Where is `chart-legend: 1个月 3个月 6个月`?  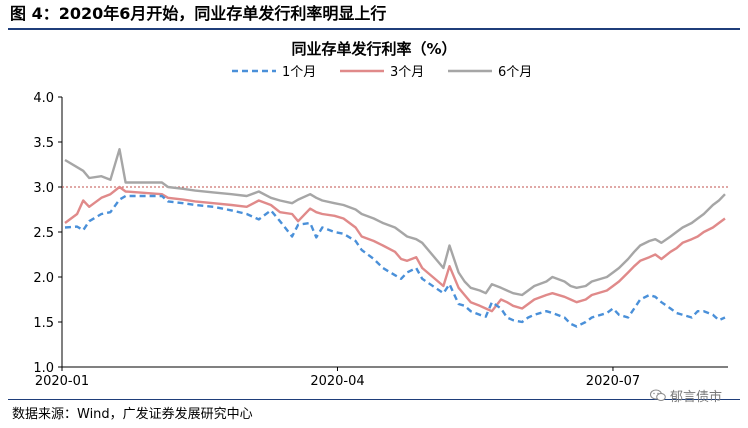 chart-legend: 1个月 3个月 6个月 is located at coordinates (382, 72).